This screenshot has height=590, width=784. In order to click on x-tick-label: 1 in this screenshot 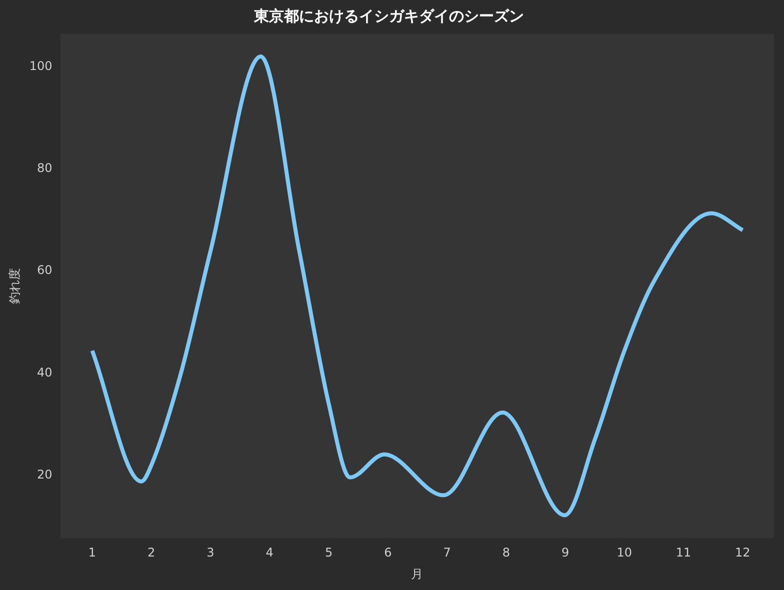, I will do `click(92, 553)`.